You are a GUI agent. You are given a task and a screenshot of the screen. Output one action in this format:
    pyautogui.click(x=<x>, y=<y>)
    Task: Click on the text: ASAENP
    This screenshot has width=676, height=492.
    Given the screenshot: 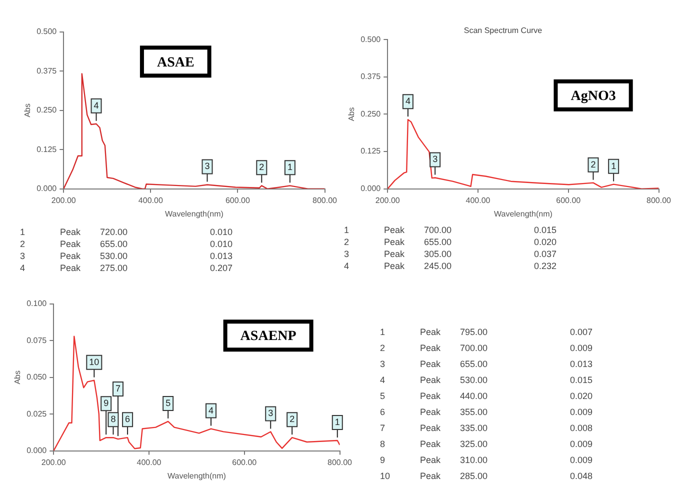 What is the action you would take?
    pyautogui.click(x=268, y=336)
    